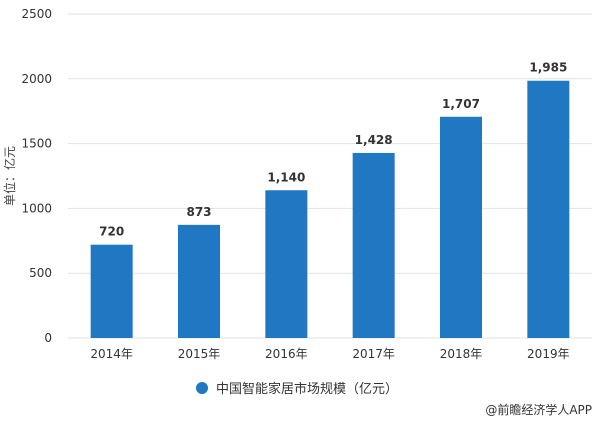 The width and height of the screenshot is (600, 424). Describe the element at coordinates (9, 176) in the screenshot. I see `y-axis-label: 单位：亿元` at that location.